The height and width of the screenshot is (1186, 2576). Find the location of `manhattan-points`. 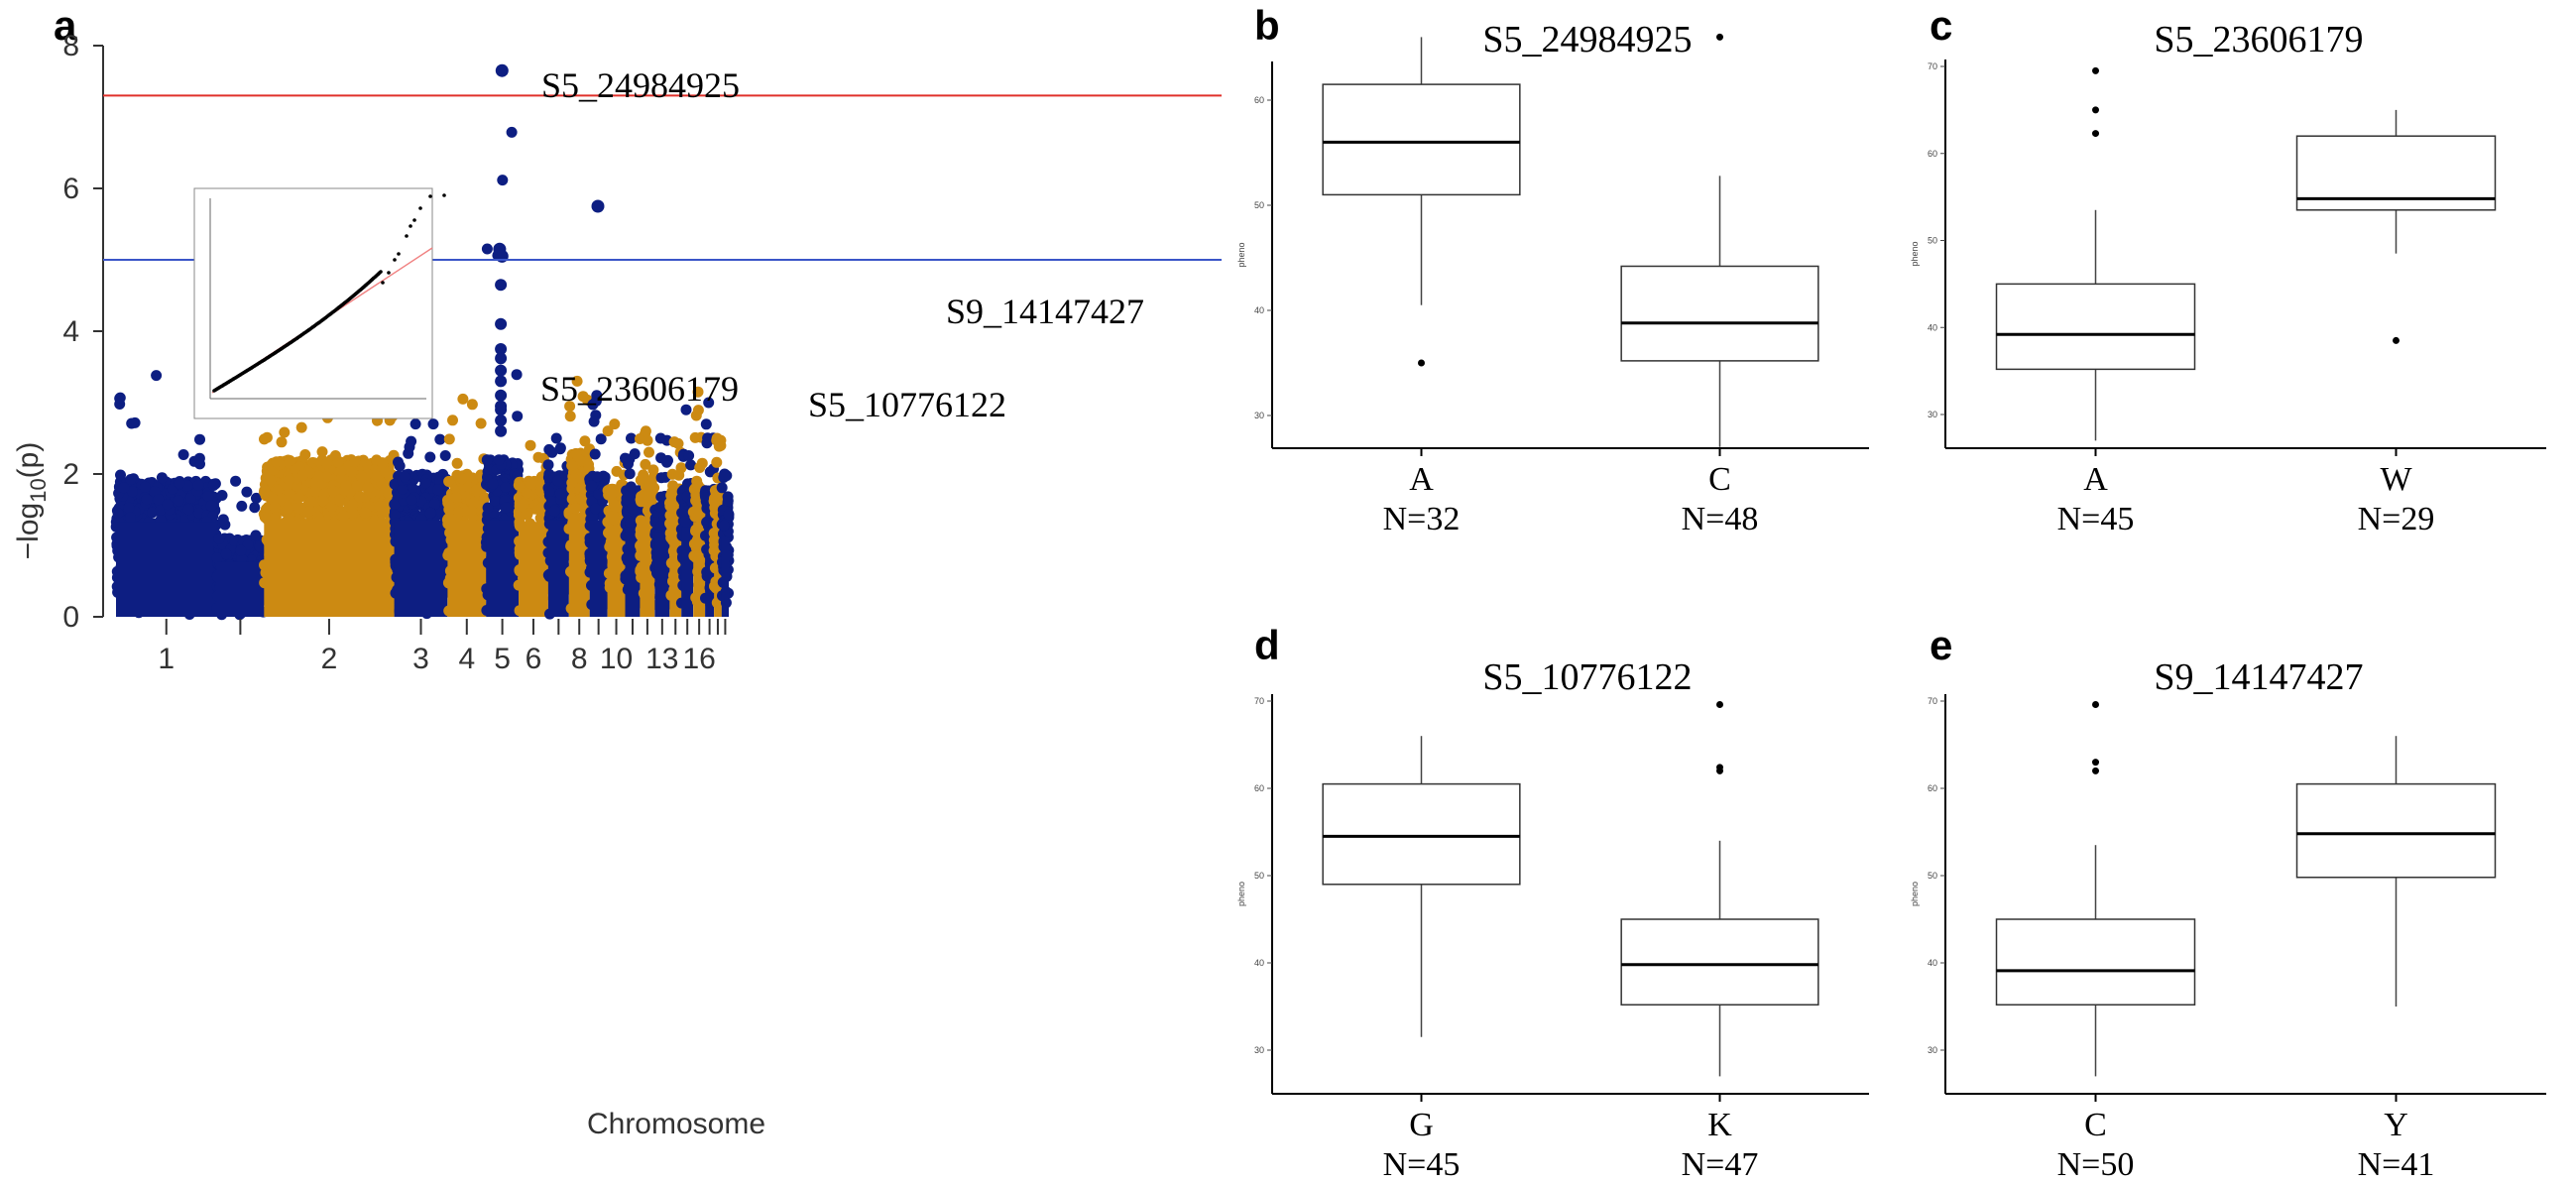

manhattan-points is located at coordinates (422, 342).